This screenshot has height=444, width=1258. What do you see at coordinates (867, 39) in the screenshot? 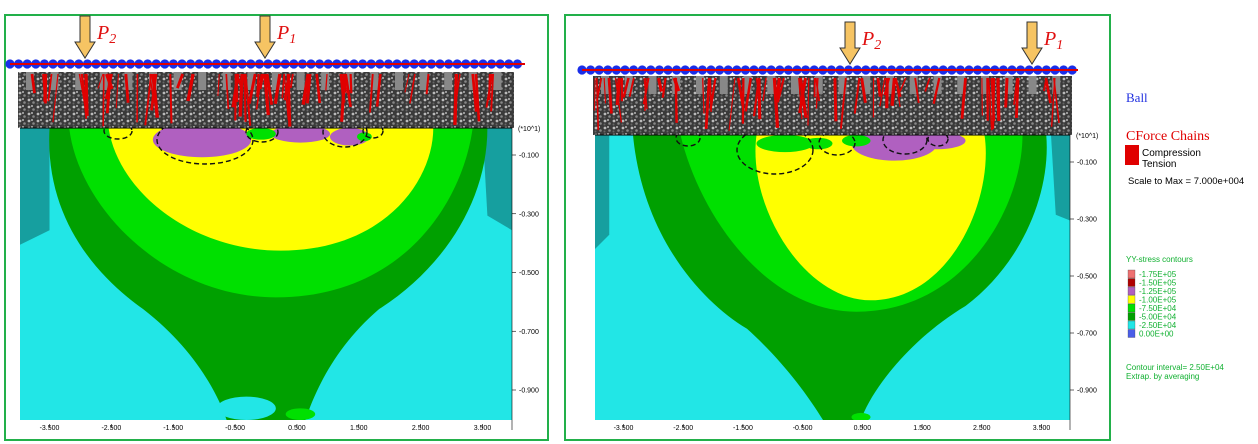
I see `load-symbol: P` at bounding box center [867, 39].